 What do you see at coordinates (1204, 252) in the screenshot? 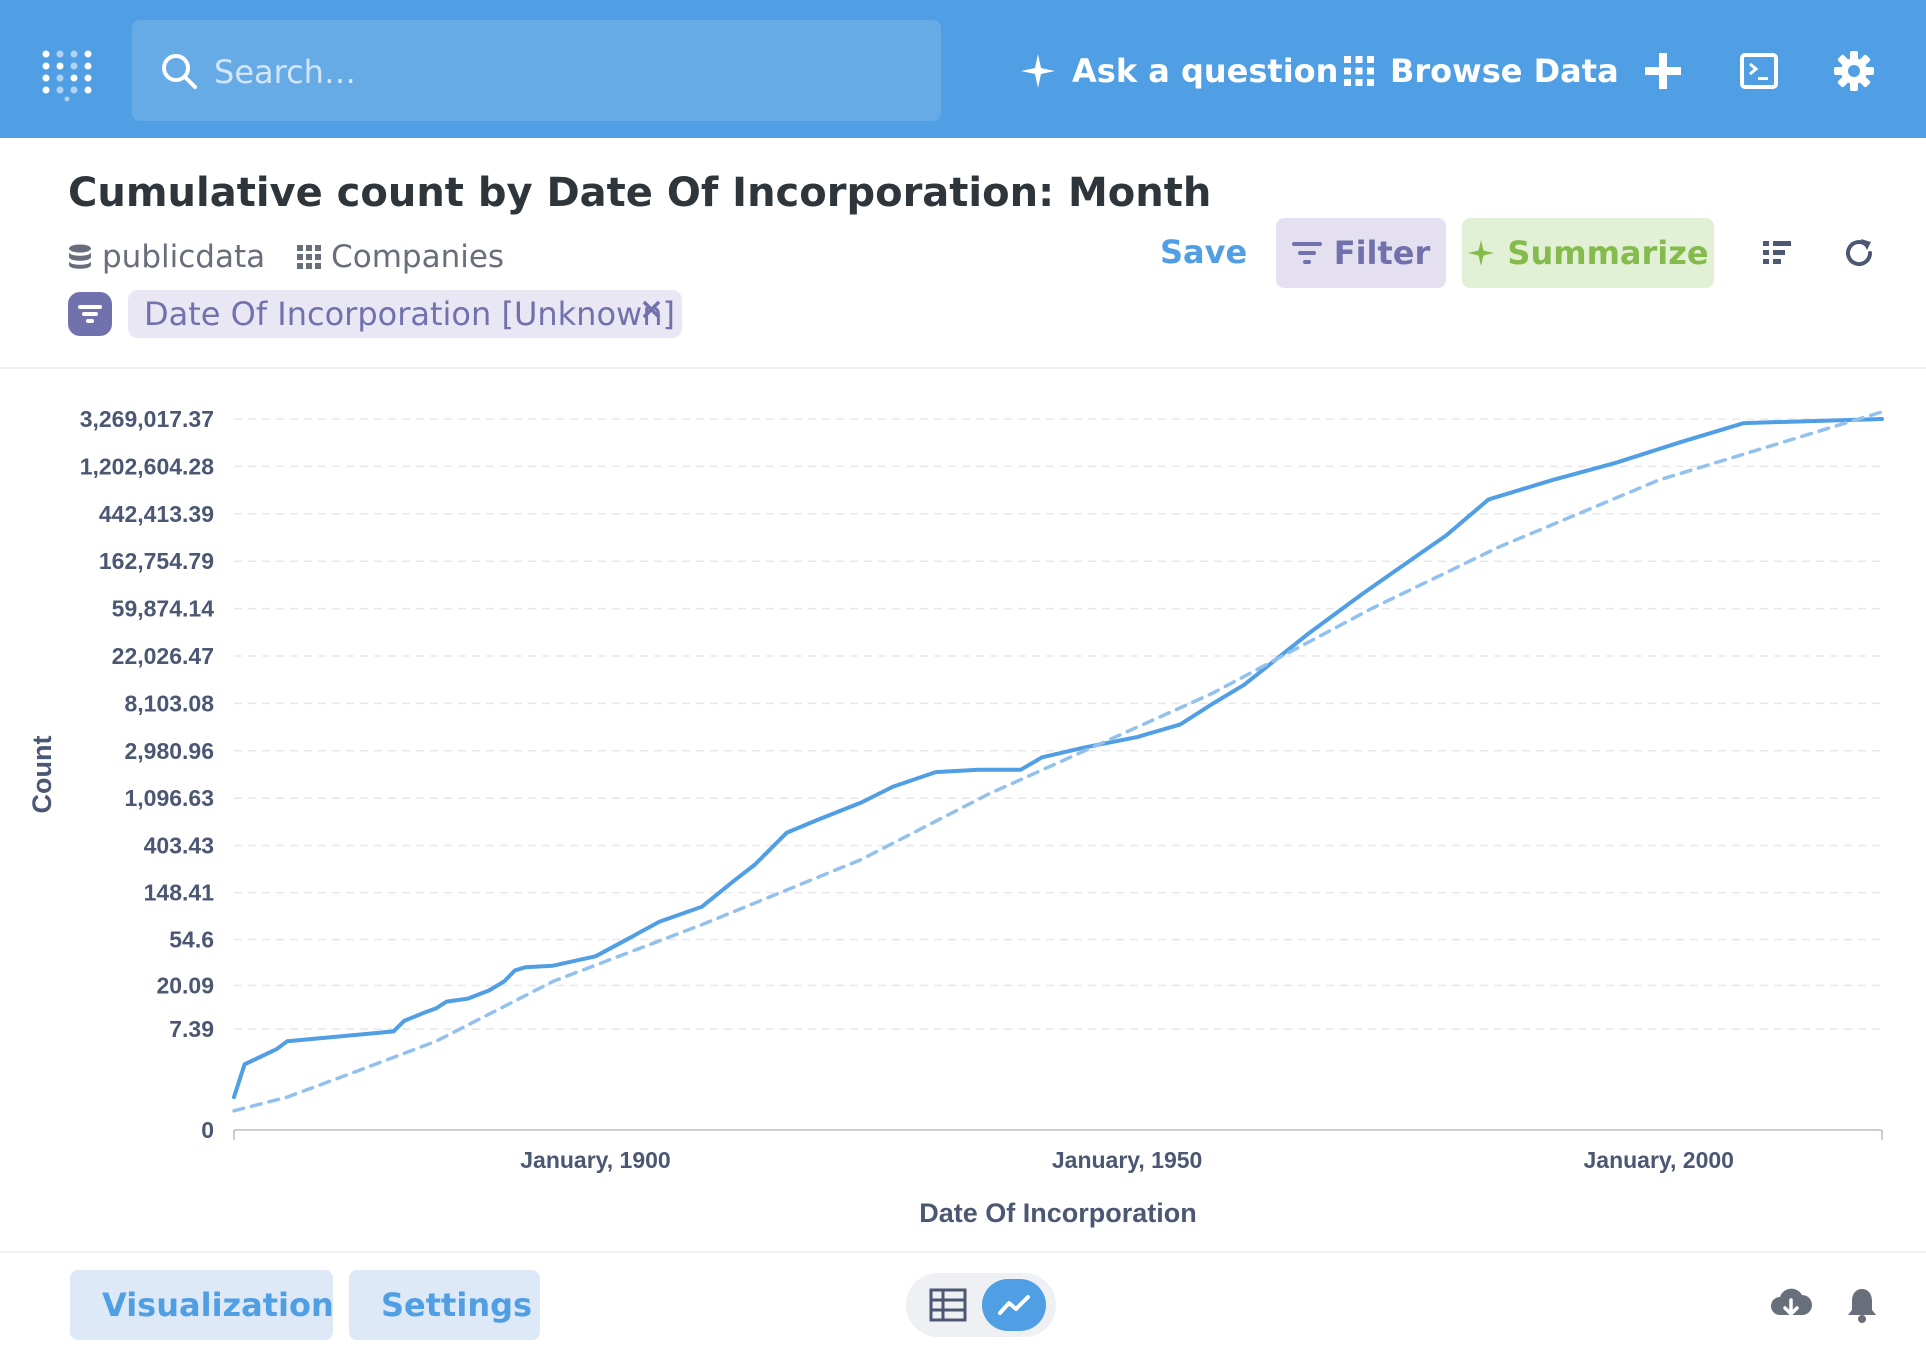
I see `save-button: Save` at bounding box center [1204, 252].